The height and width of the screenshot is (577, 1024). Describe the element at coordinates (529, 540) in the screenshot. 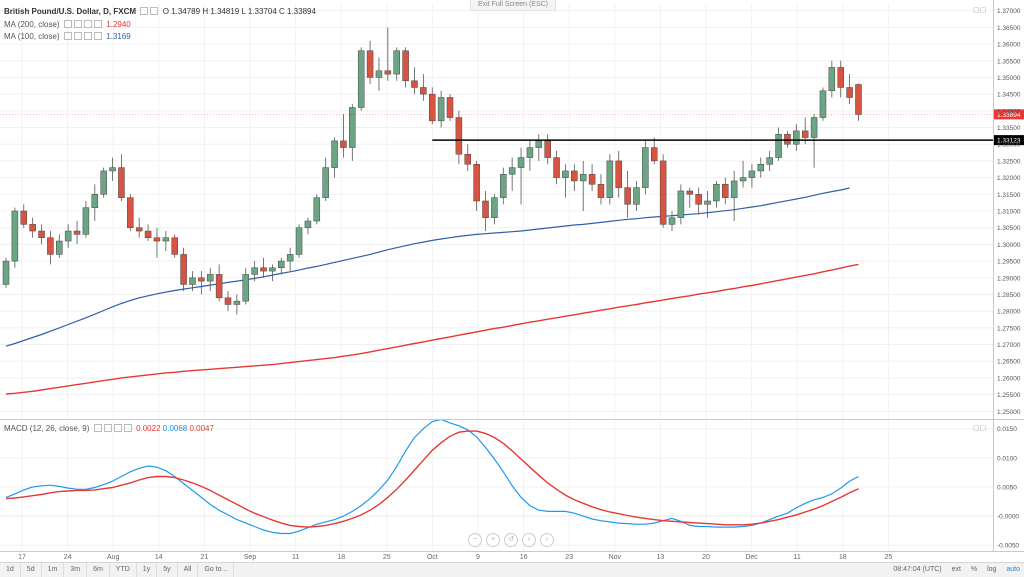

I see `scroll-left-icon: ‹` at that location.